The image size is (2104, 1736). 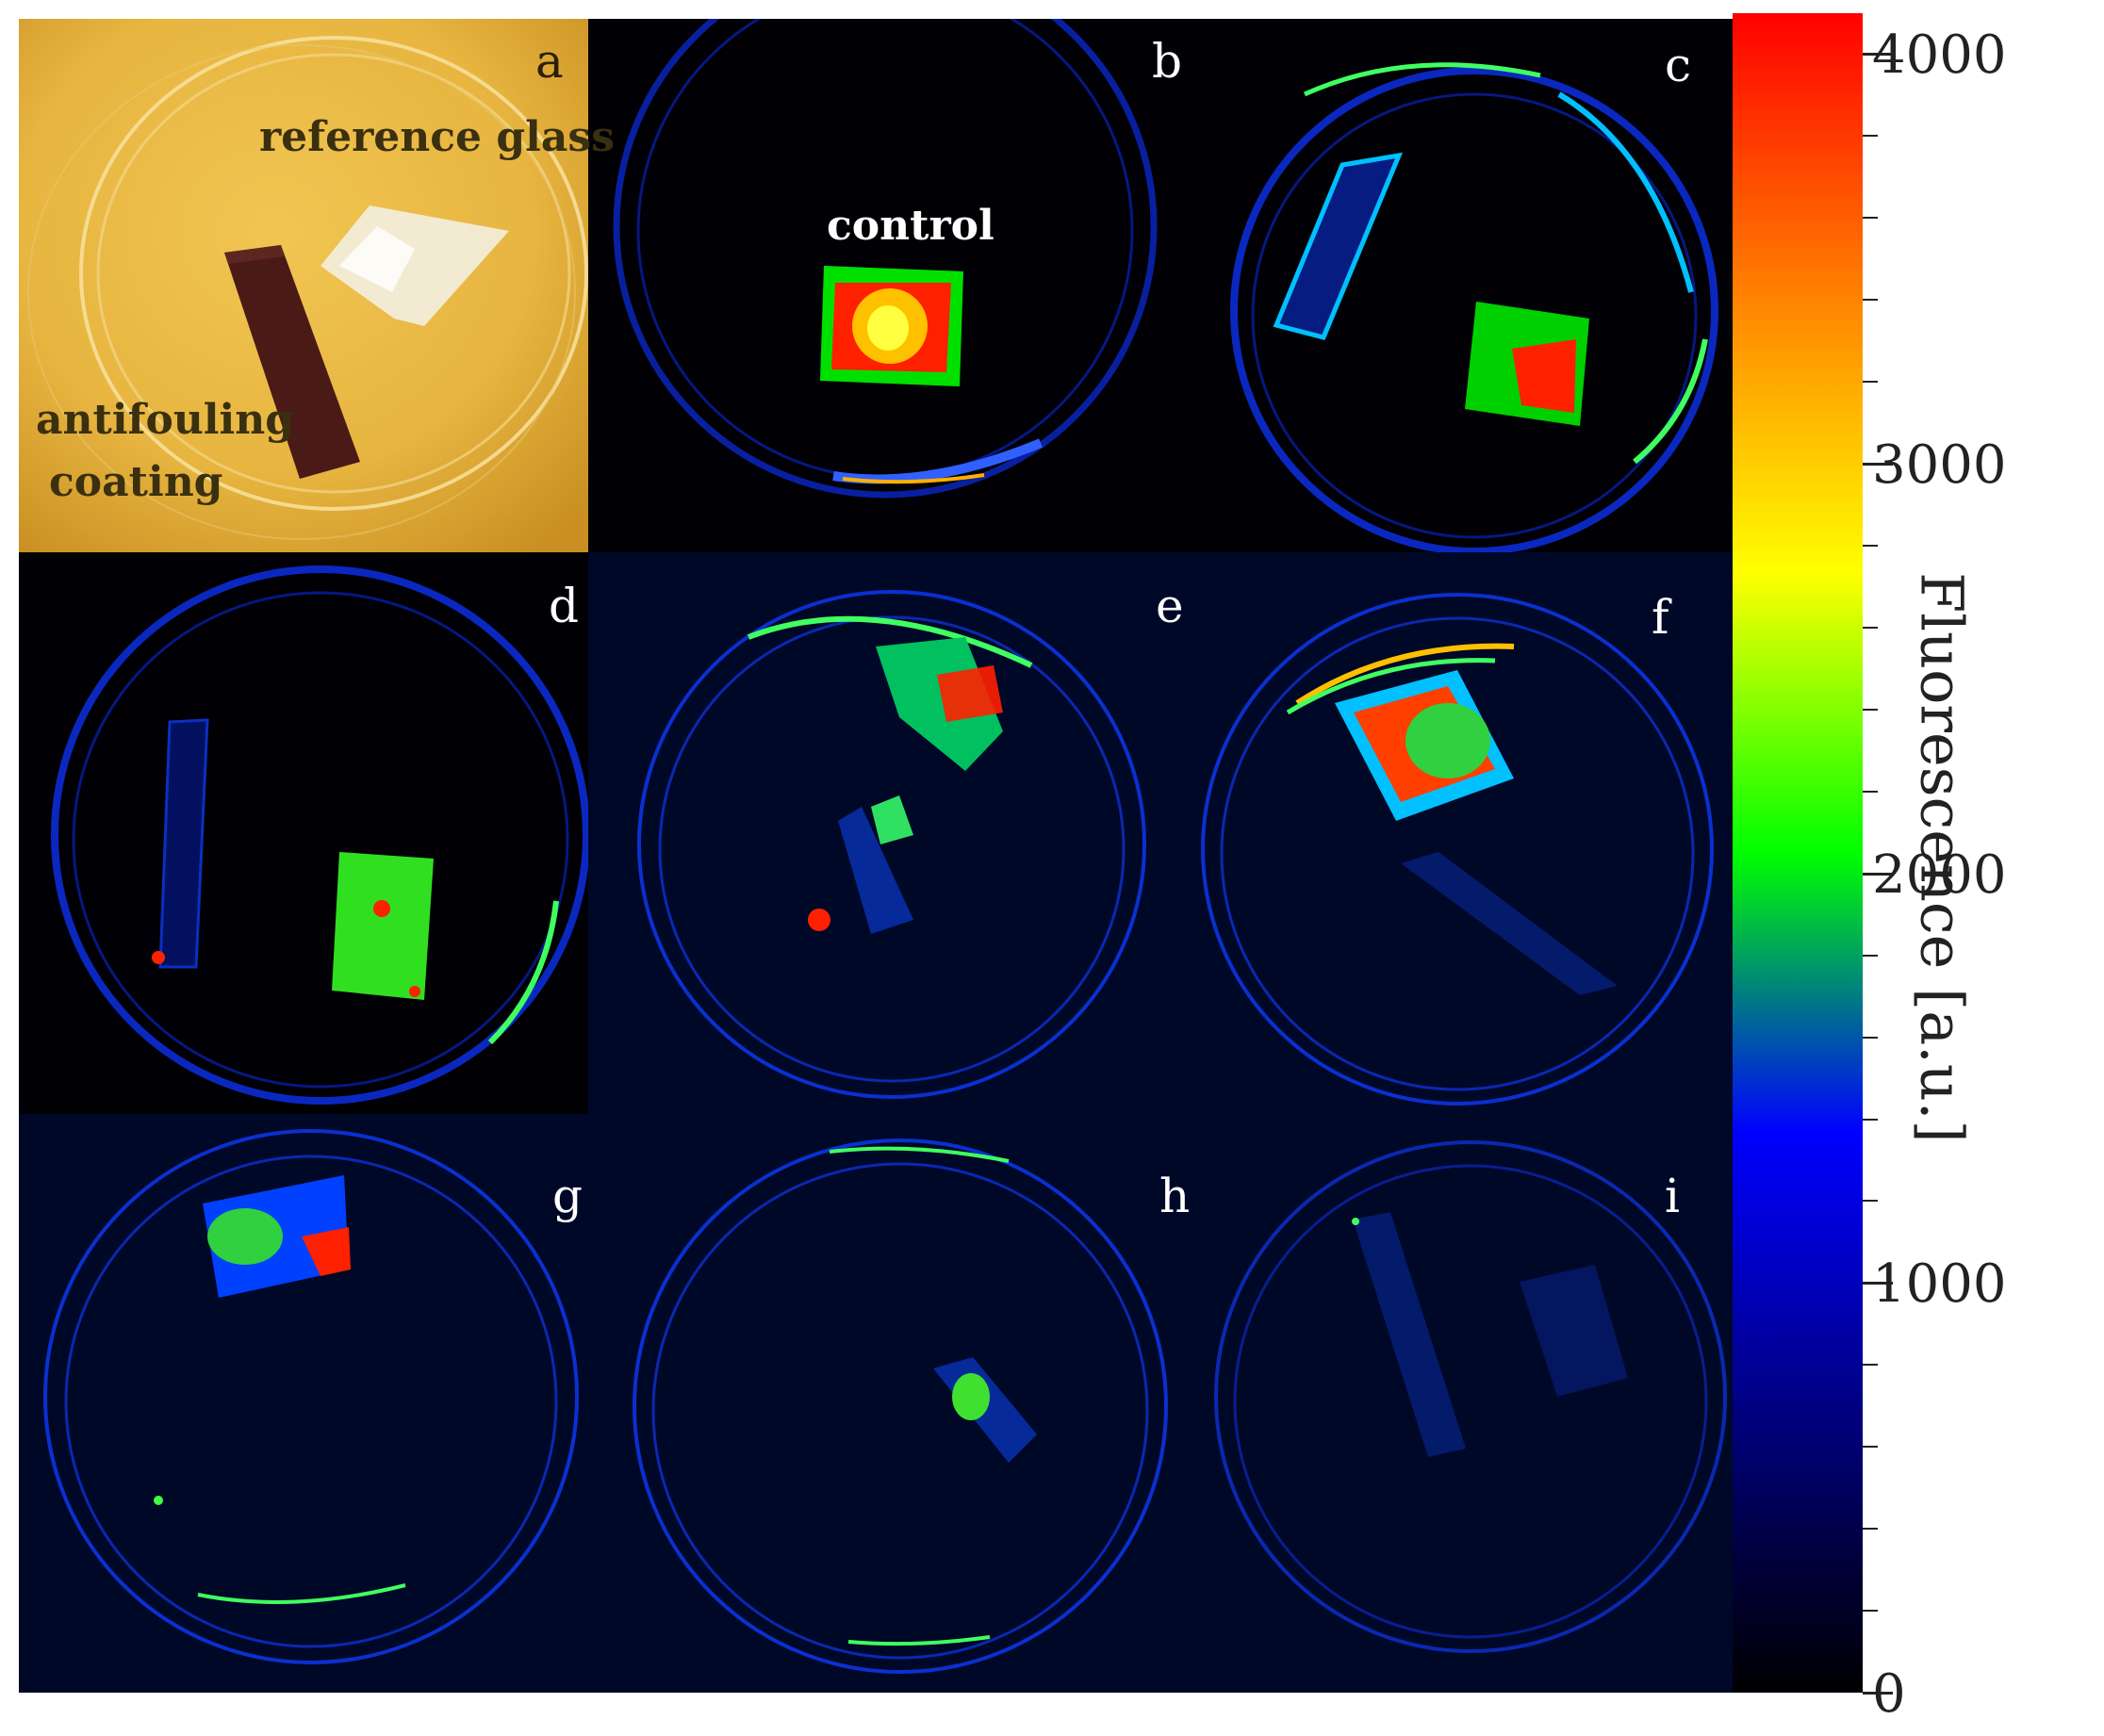 I want to click on colorbar-tick-label: 2000, so click(x=1940, y=874).